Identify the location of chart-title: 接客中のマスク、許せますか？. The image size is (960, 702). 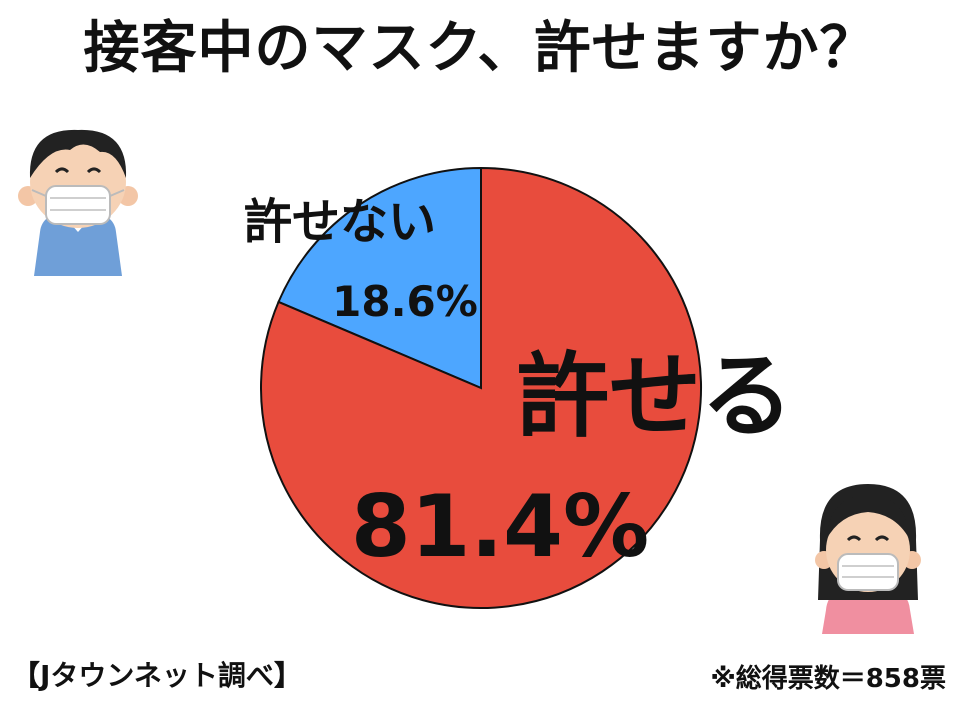
(480, 48).